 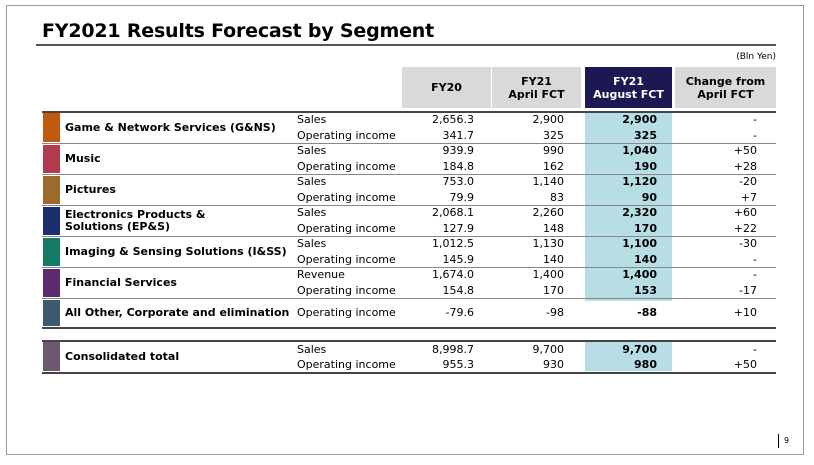 What do you see at coordinates (649, 197) in the screenshot?
I see `value-august-fct: 90` at bounding box center [649, 197].